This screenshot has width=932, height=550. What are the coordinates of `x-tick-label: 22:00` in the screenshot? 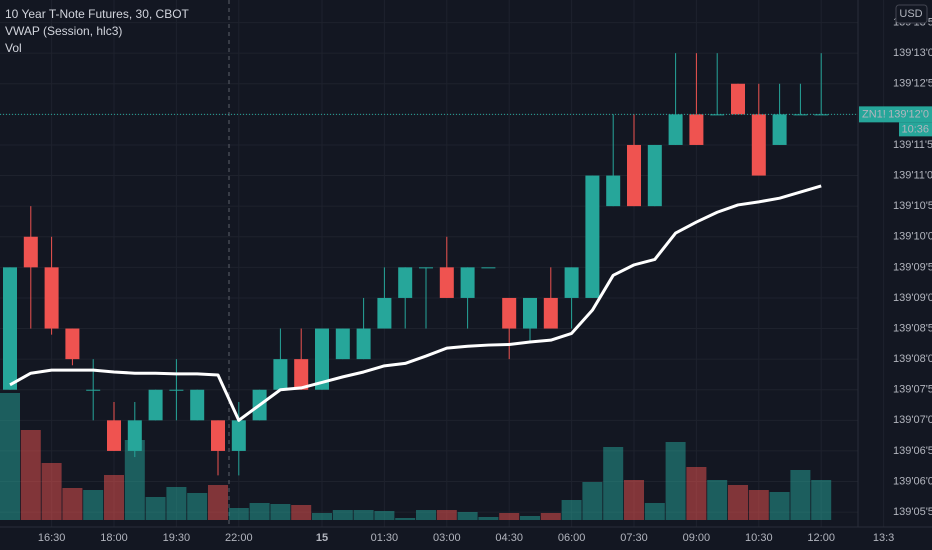 It's located at (239, 538).